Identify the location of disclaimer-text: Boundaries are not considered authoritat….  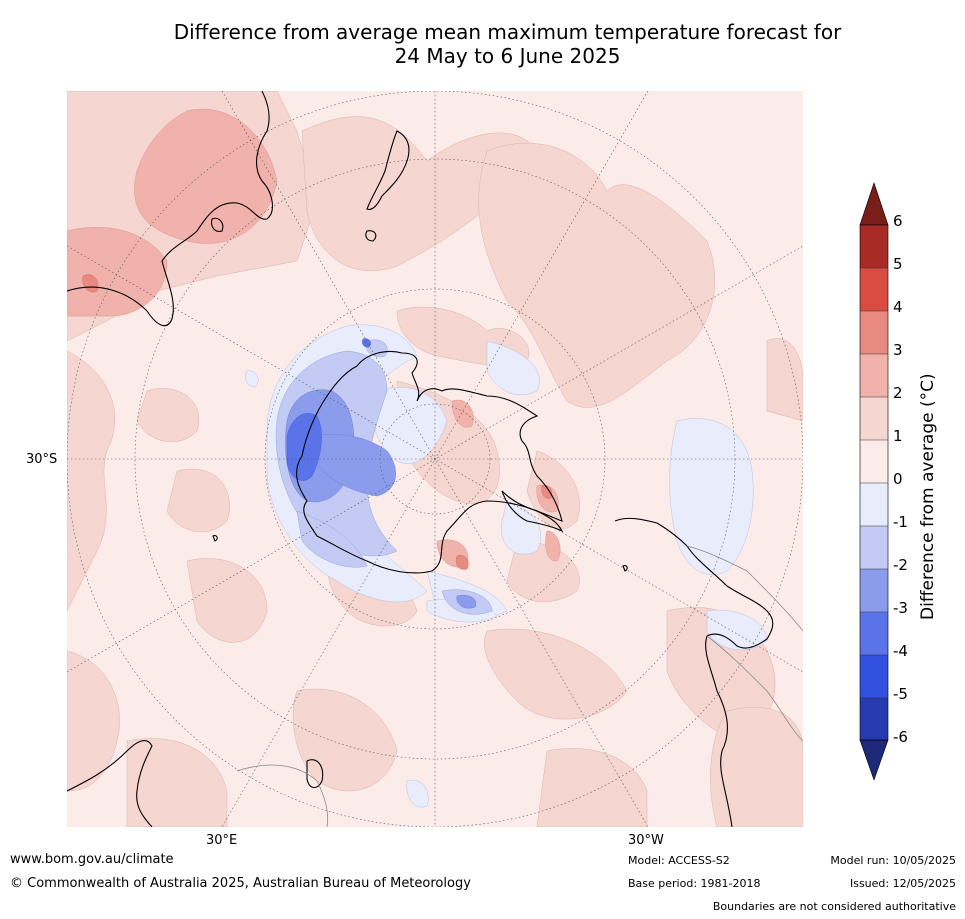
(834, 906).